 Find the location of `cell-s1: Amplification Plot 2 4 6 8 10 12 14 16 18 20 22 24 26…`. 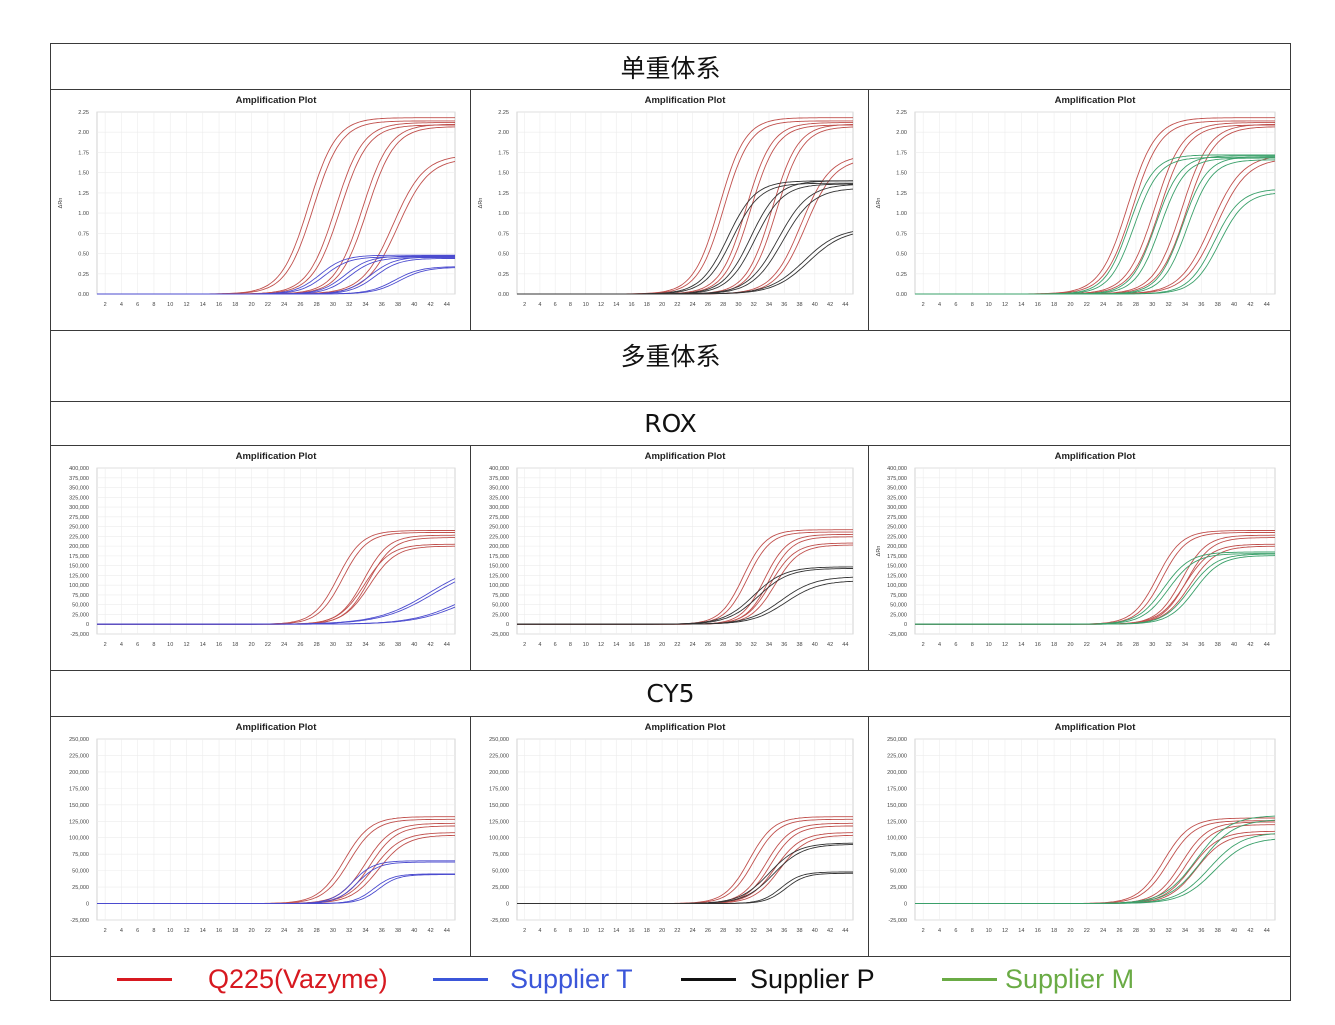

cell-s1: Amplification Plot 2 4 6 8 10 12 14 16 18 20 22 24 26… is located at coordinates (260, 210).